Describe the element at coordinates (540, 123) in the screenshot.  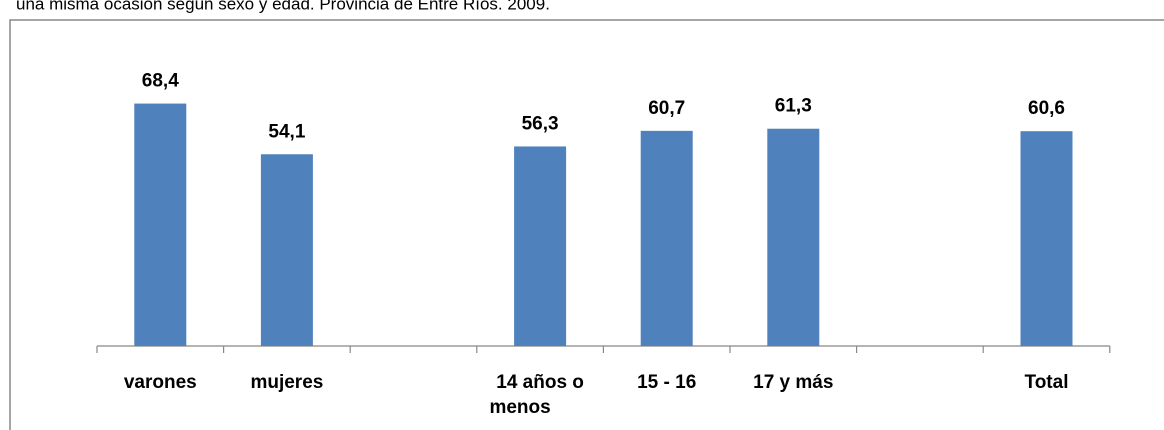
I see `value-label: 56,3` at that location.